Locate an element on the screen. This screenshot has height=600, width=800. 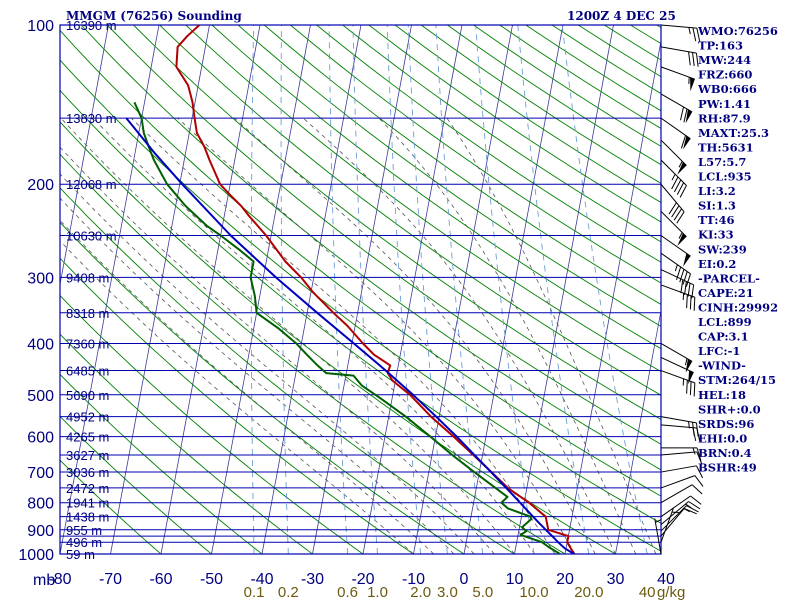
index-entry: EI:0.2 is located at coordinates (717, 264).